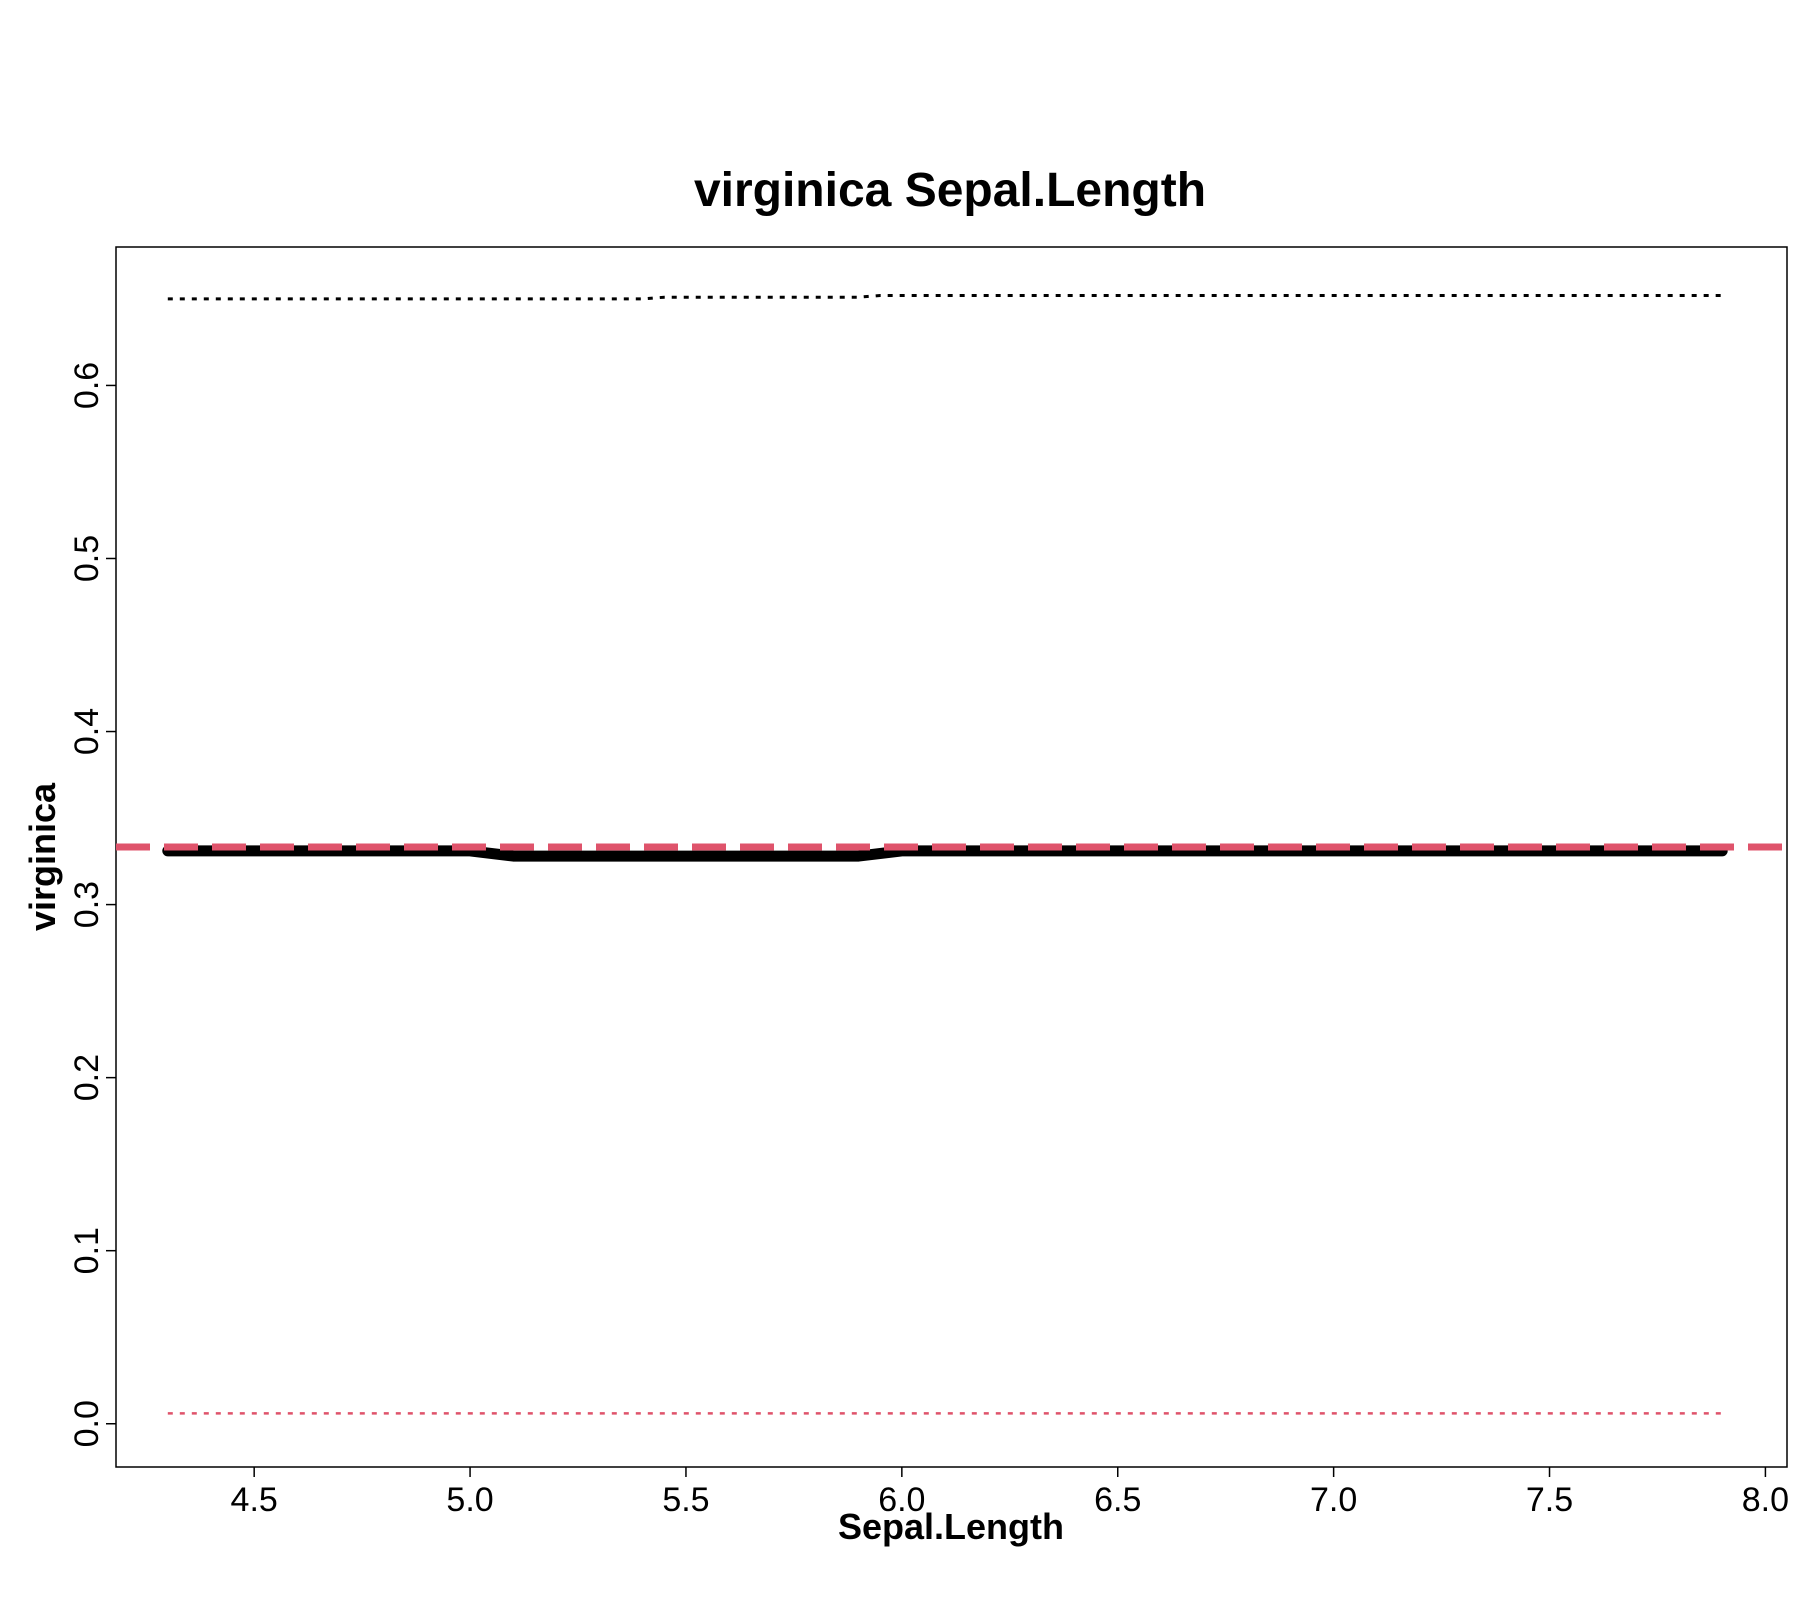 The image size is (1800, 1600). What do you see at coordinates (901, 1500) in the screenshot?
I see `x-tick-label: 6.0` at bounding box center [901, 1500].